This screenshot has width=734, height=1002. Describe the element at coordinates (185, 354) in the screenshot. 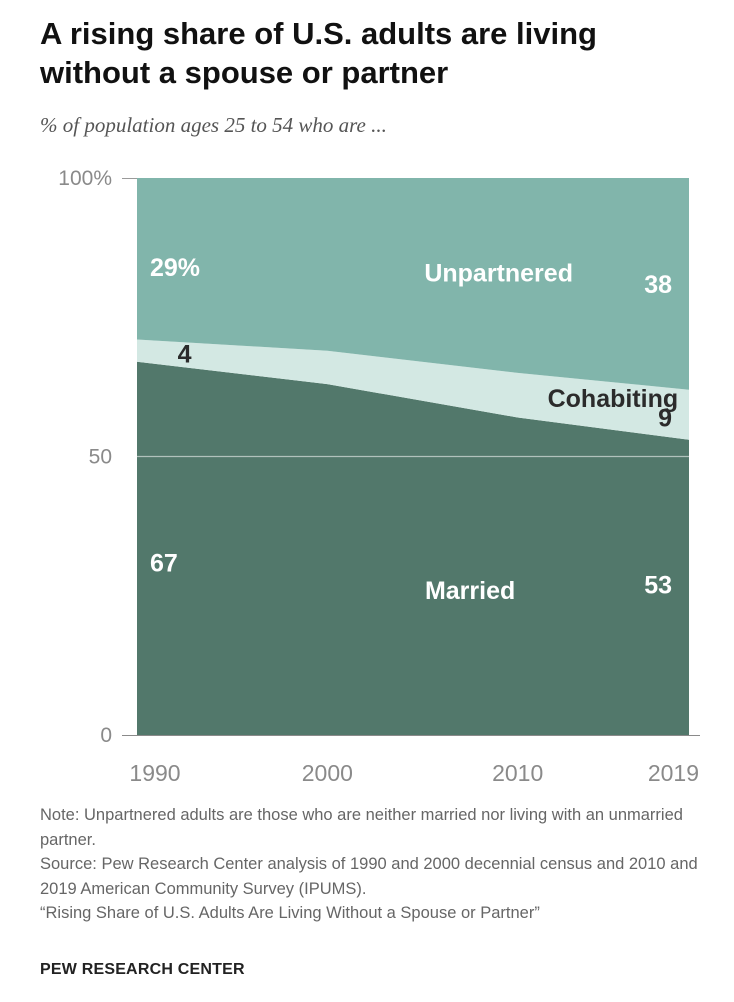

I see `data-label-cohabiting-4: 4` at that location.